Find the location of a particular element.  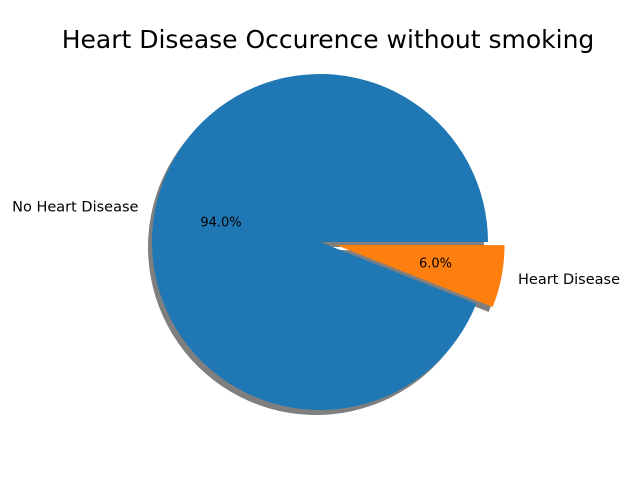

slice-percent-no-heart-disease: 94.0% is located at coordinates (220, 223).